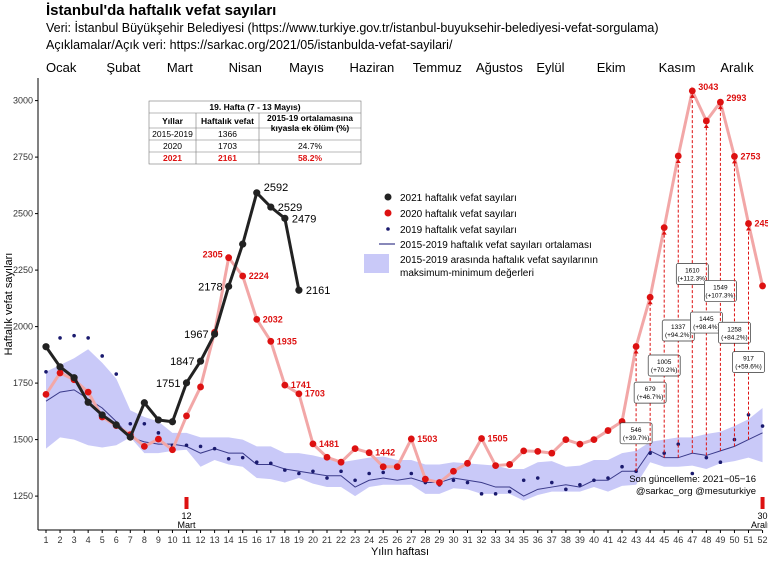 This screenshot has width=768, height=565. What do you see at coordinates (318, 291) in the screenshot?
I see `label-2021: 2161` at bounding box center [318, 291].